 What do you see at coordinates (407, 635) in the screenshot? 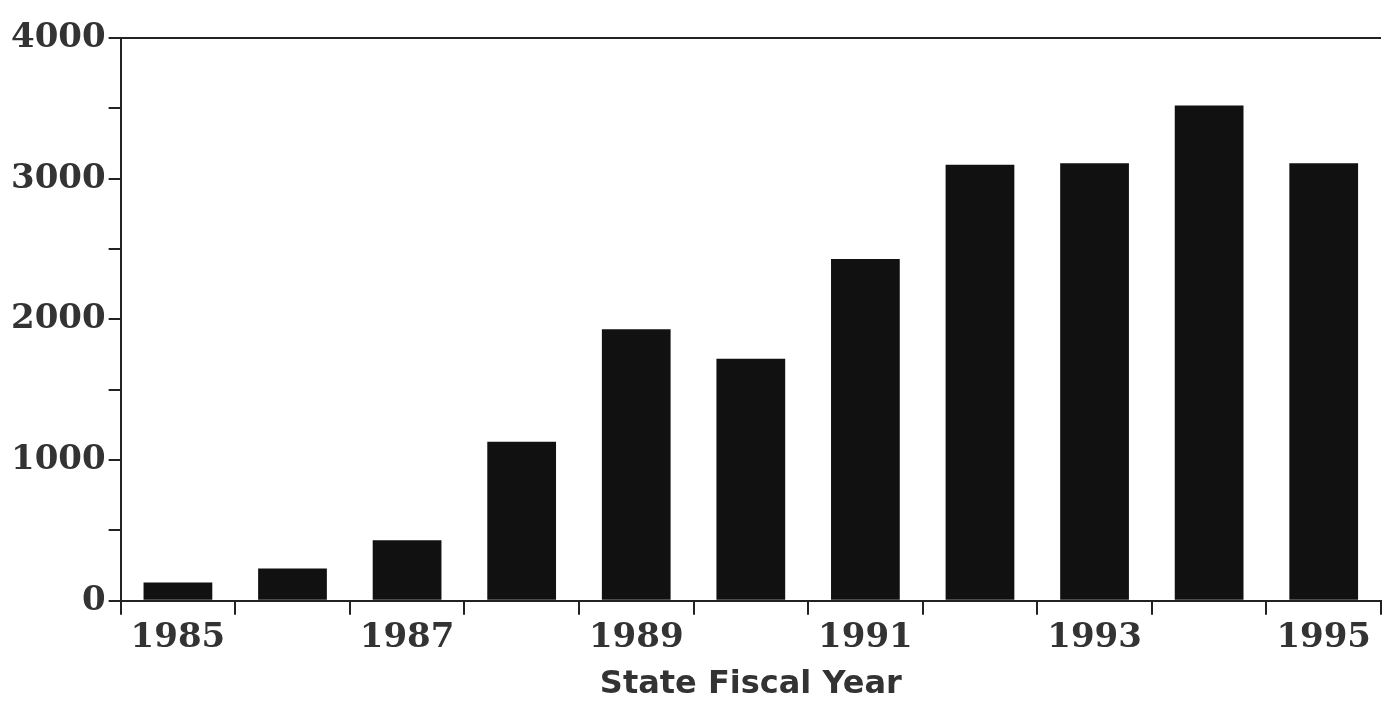
I see `x-tick-label: 1987` at bounding box center [407, 635].